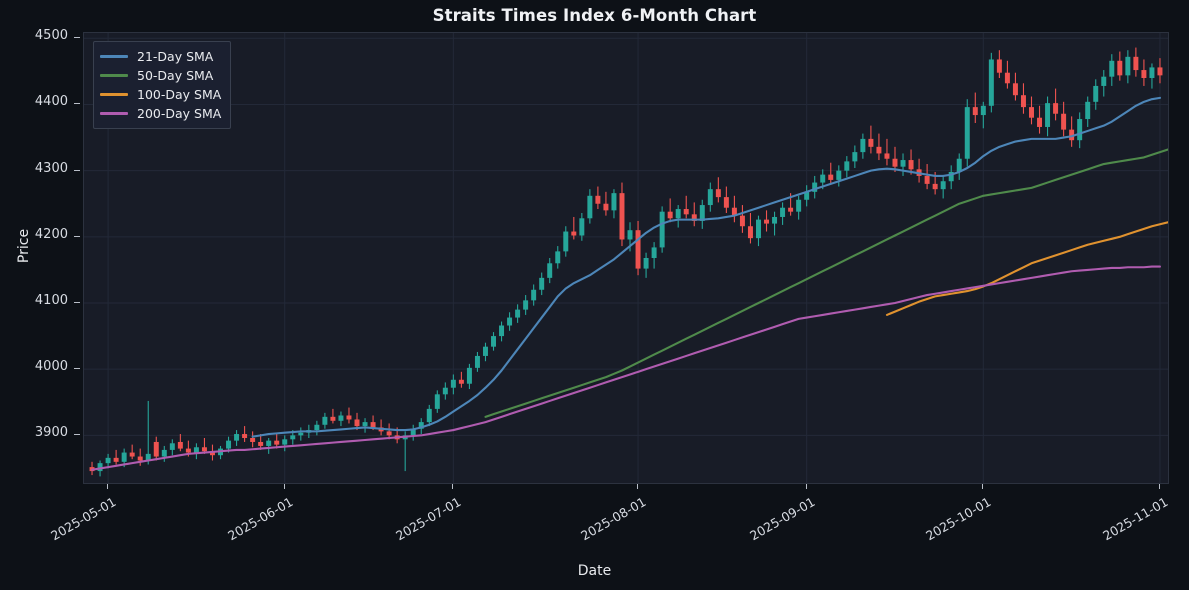 The image size is (1189, 590). Describe the element at coordinates (179, 94) in the screenshot. I see `legend-item-label: 100-Day SMA` at that location.